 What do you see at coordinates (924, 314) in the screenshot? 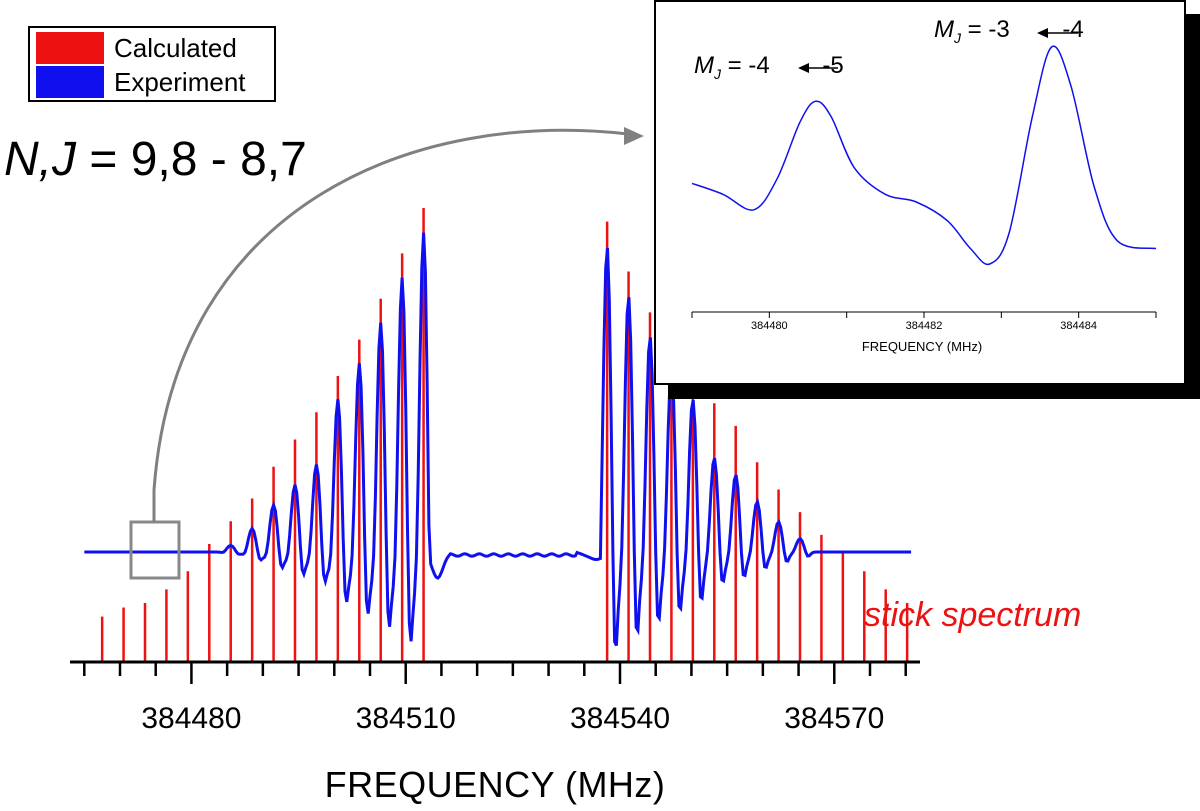
I see `inset-x-axis` at bounding box center [924, 314].